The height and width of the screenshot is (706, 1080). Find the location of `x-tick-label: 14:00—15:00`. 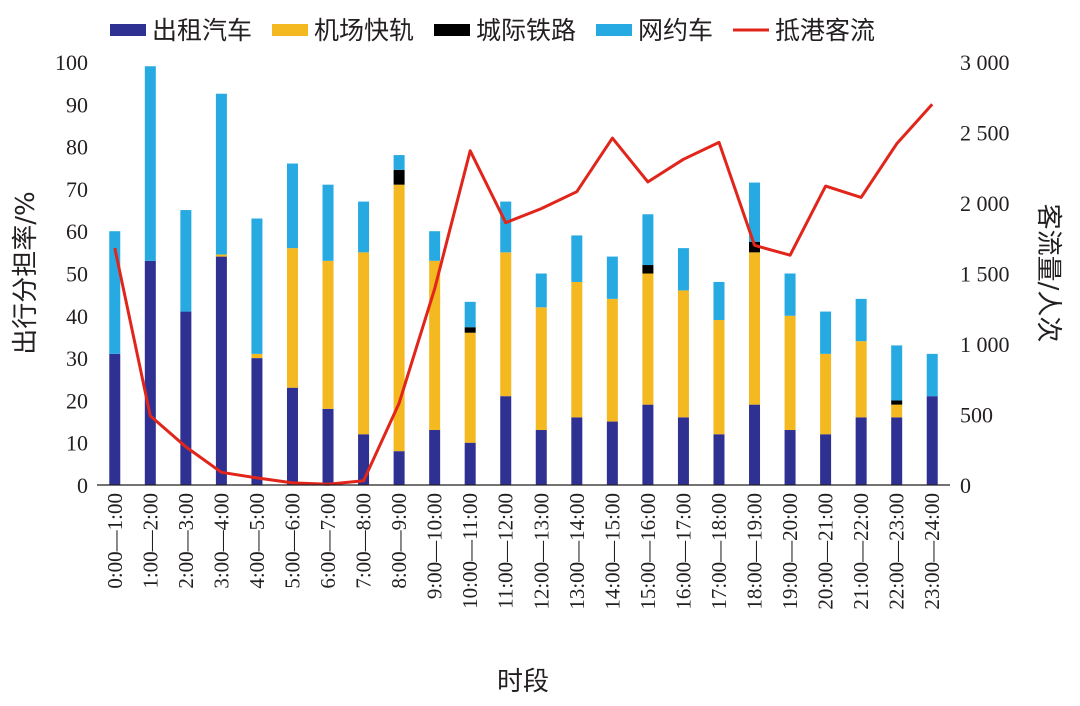

x-tick-label: 14:00—15:00 is located at coordinates (612, 551).